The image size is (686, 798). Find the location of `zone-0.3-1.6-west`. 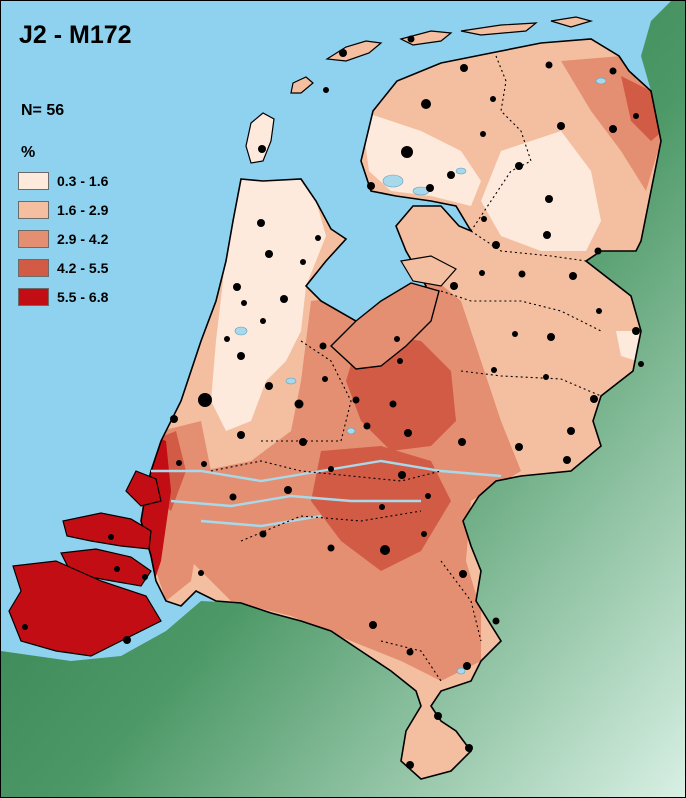

zone-0.3-1.6-west is located at coordinates (268, 301).